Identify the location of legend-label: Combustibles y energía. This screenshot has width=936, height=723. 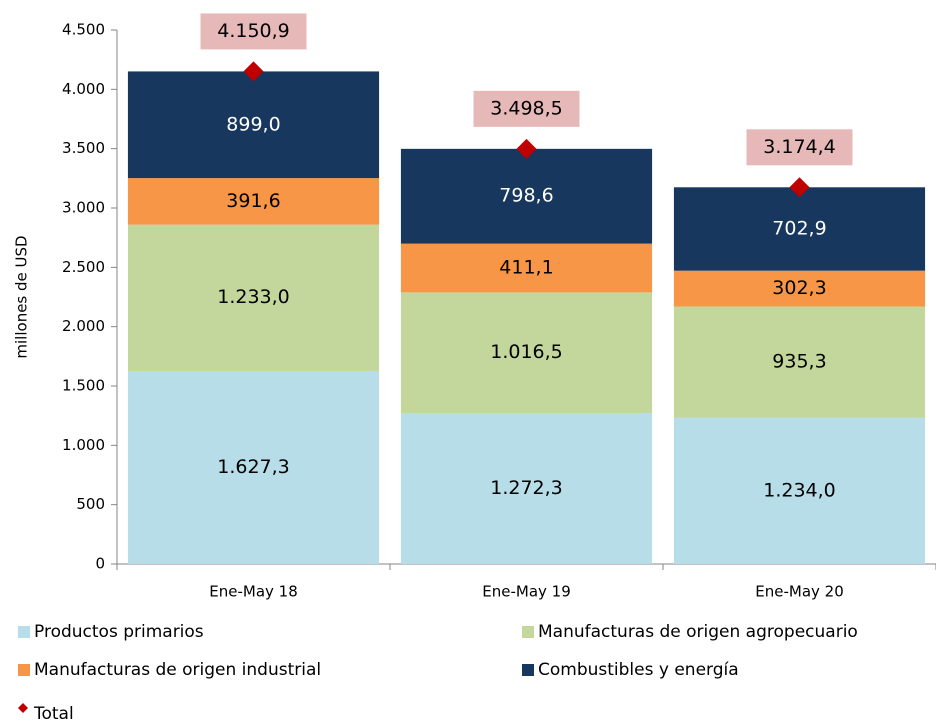
(638, 670).